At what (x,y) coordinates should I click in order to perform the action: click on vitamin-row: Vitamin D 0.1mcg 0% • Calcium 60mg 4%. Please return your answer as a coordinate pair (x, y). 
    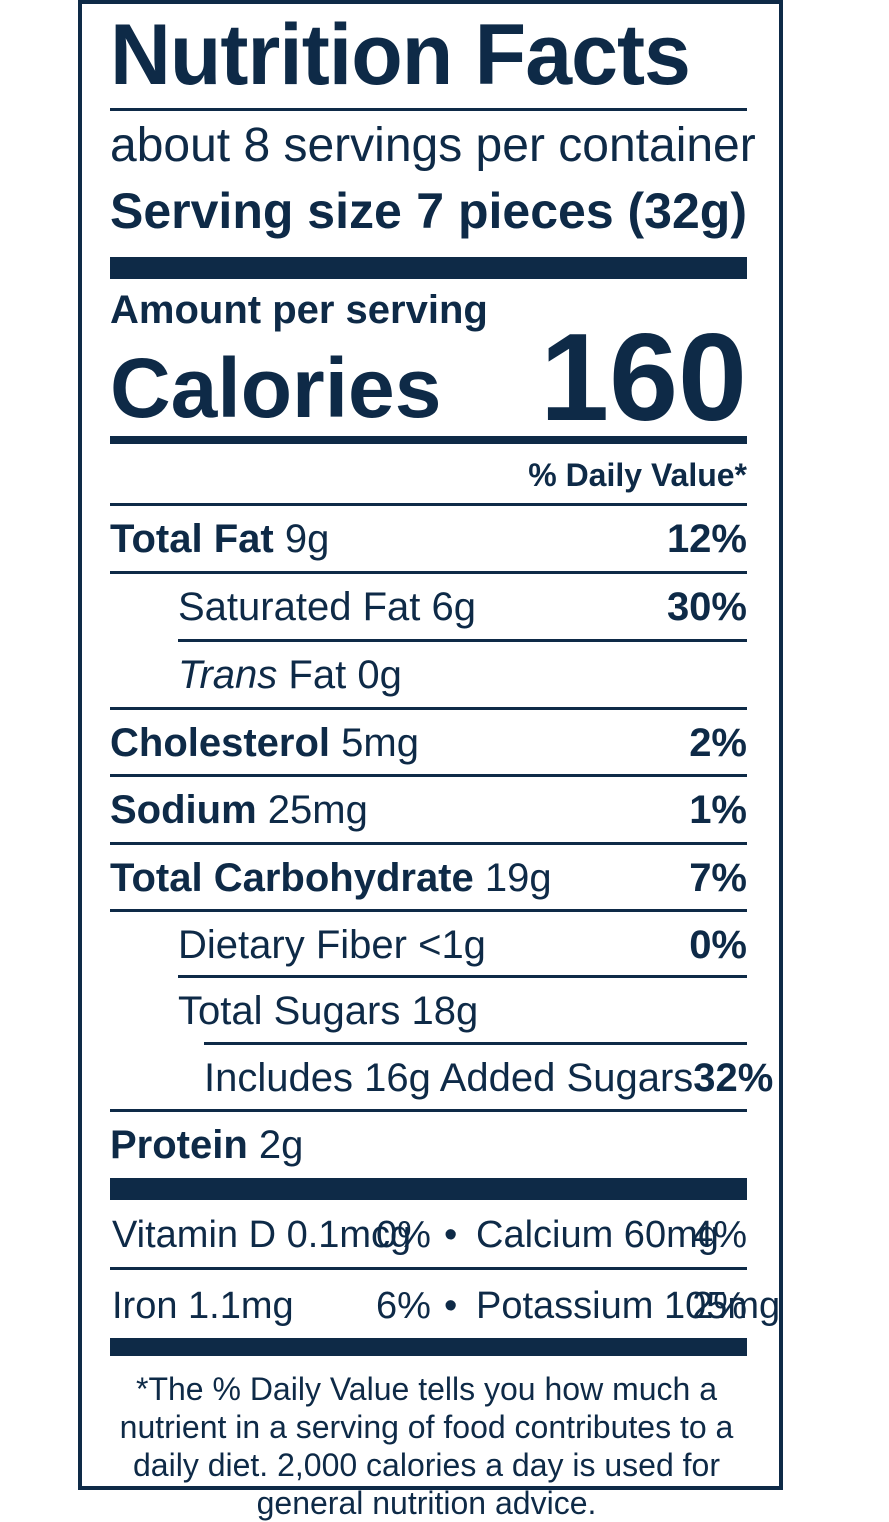
    Looking at the image, I should click on (428, 1233).